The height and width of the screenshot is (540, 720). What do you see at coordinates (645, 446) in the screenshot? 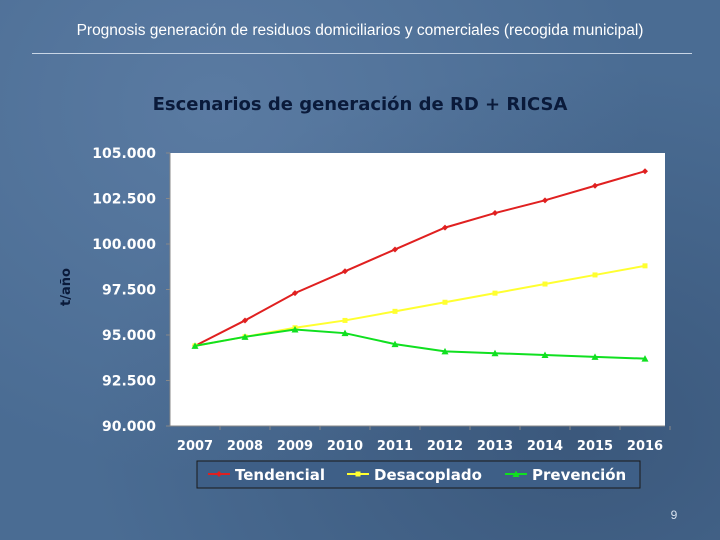
I see `x-tick-label: 2016` at bounding box center [645, 446].